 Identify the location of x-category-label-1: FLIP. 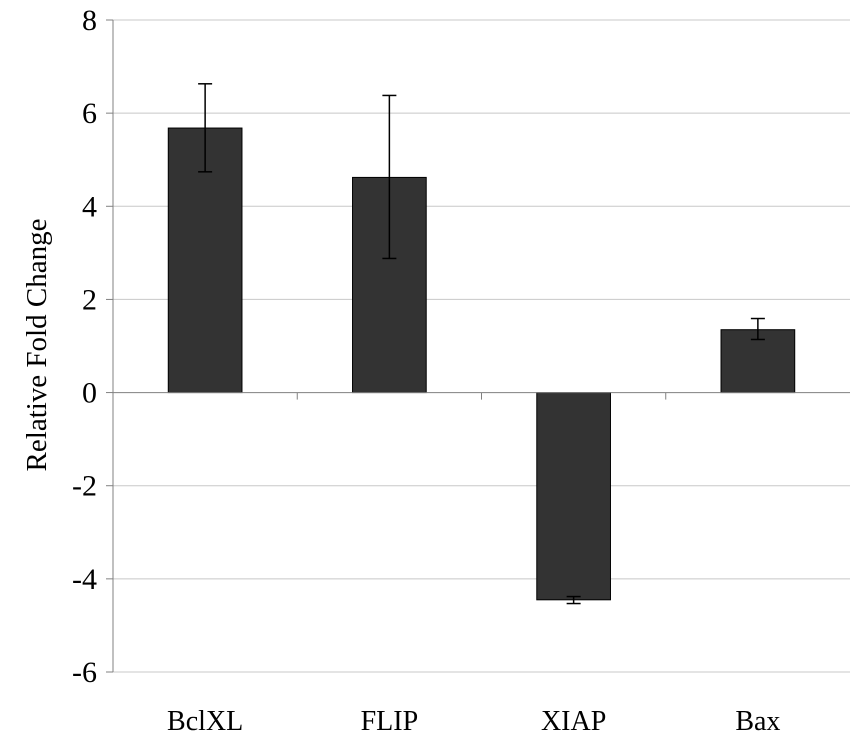
(390, 721).